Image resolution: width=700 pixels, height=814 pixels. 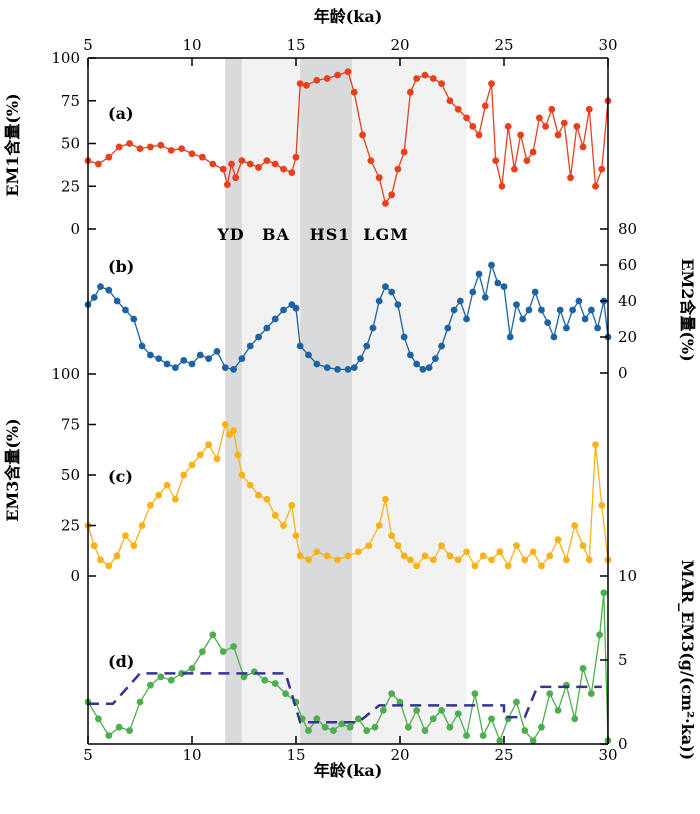 What do you see at coordinates (348, 667) in the screenshot?
I see `panel-d-series` at bounding box center [348, 667].